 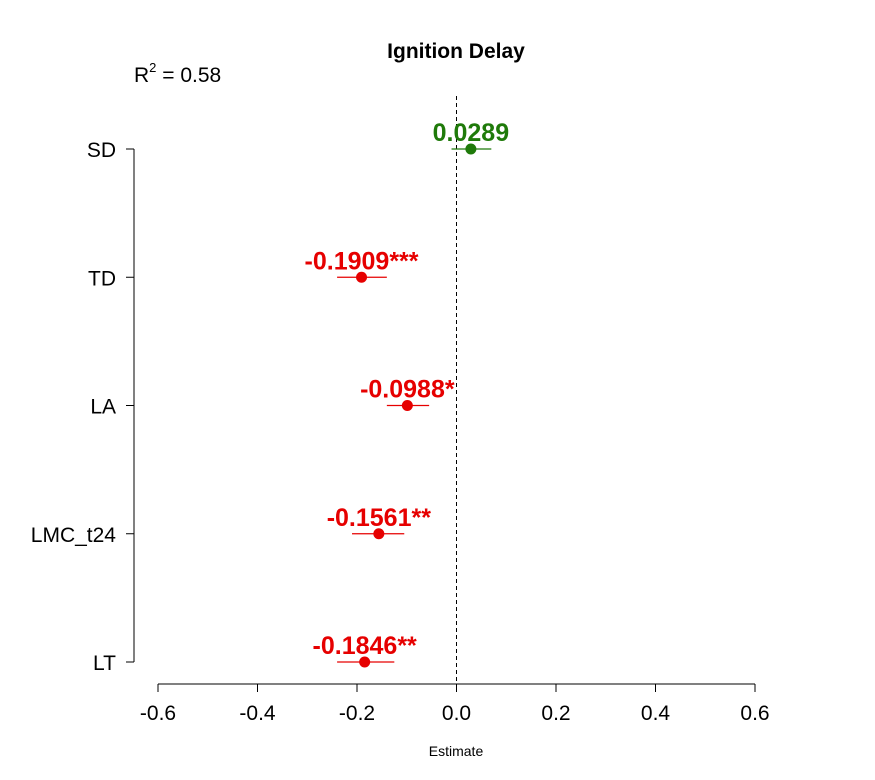 I want to click on r2-superscript: 2, so click(x=152, y=67).